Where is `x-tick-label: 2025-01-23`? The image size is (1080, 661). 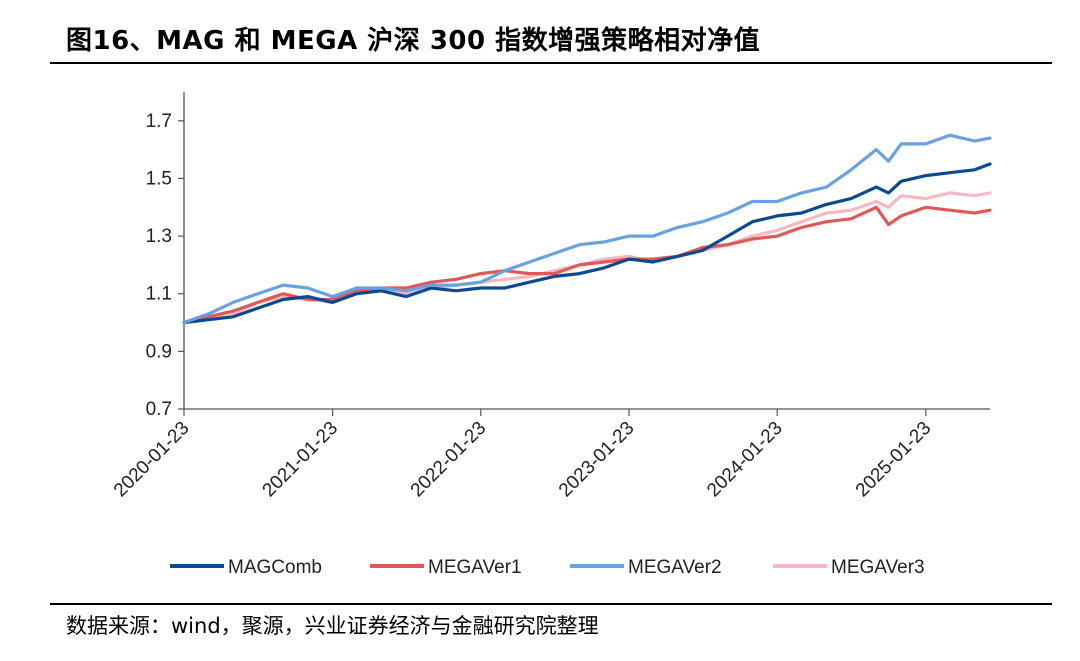
x-tick-label: 2025-01-23 is located at coordinates (894, 460).